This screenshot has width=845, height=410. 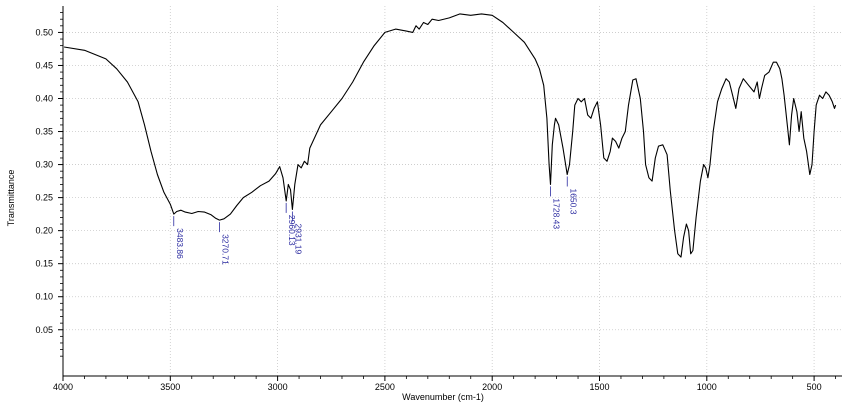 I want to click on y-tick-label: 0.20, so click(x=44, y=231).